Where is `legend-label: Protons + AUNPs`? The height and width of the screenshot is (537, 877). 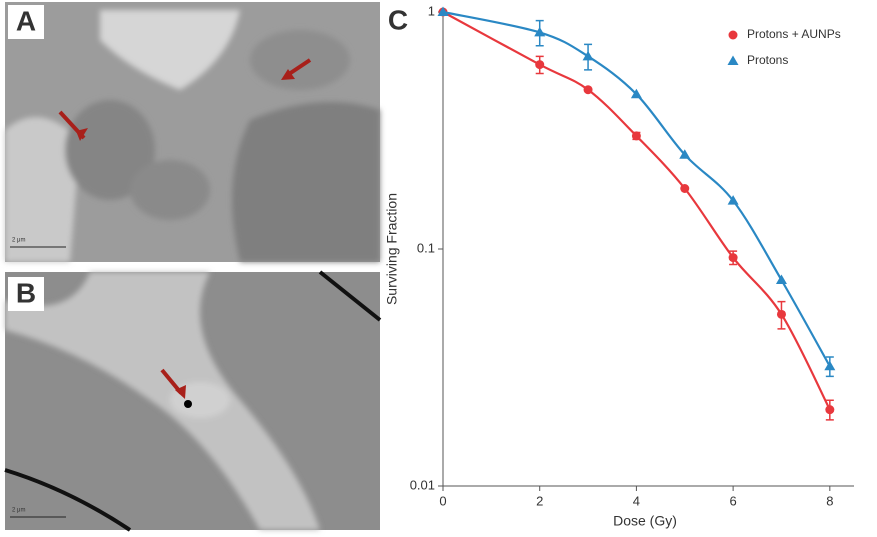
legend-label: Protons + AUNPs is located at coordinates (794, 34).